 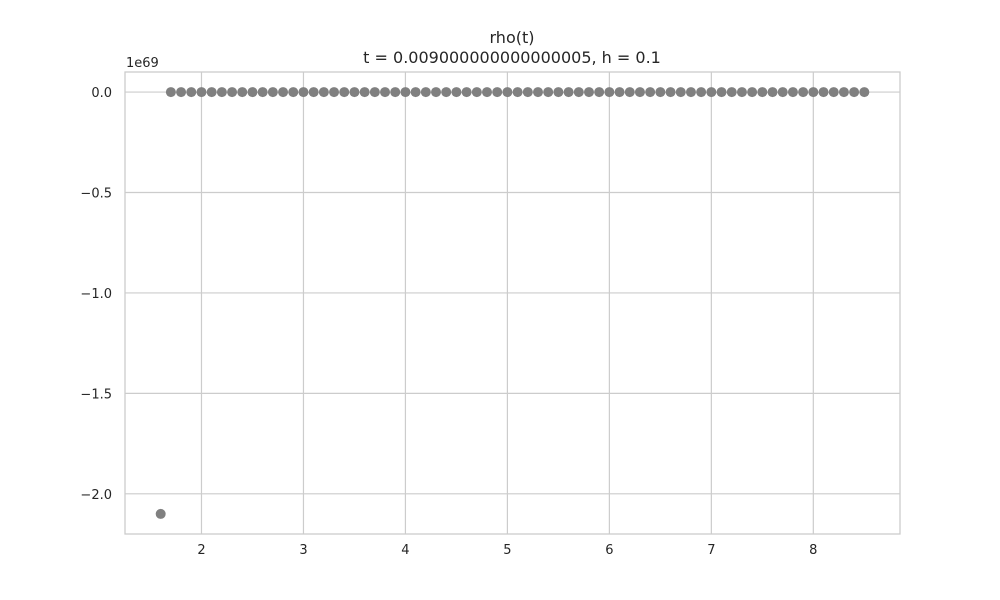 What do you see at coordinates (96, 495) in the screenshot?
I see `y-tick-label: −2.0` at bounding box center [96, 495].